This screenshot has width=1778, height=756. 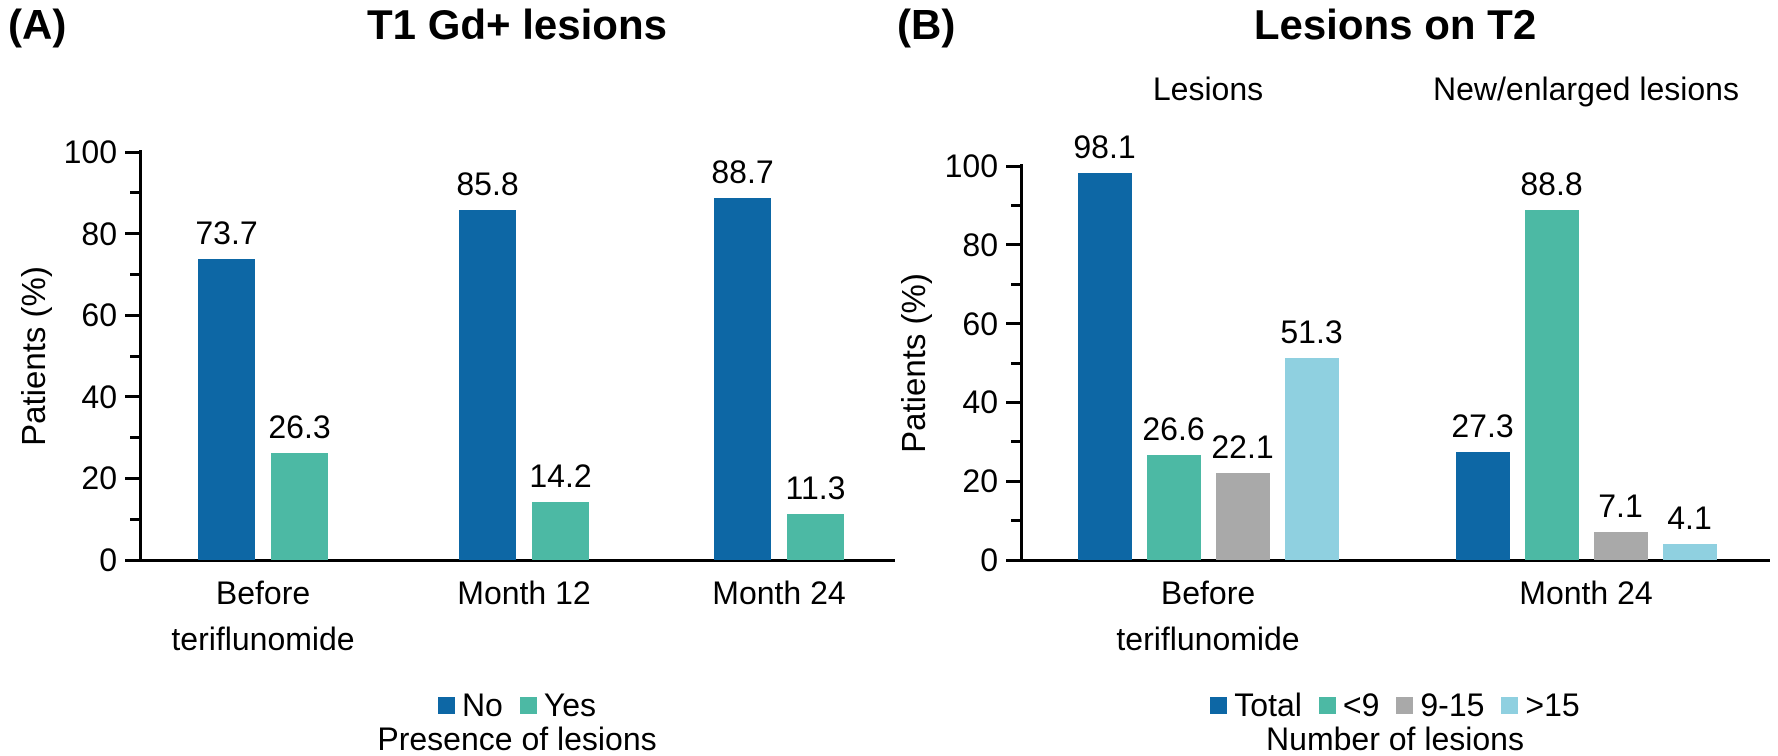 What do you see at coordinates (37, 24) in the screenshot?
I see `panel-letter: (A)` at bounding box center [37, 24].